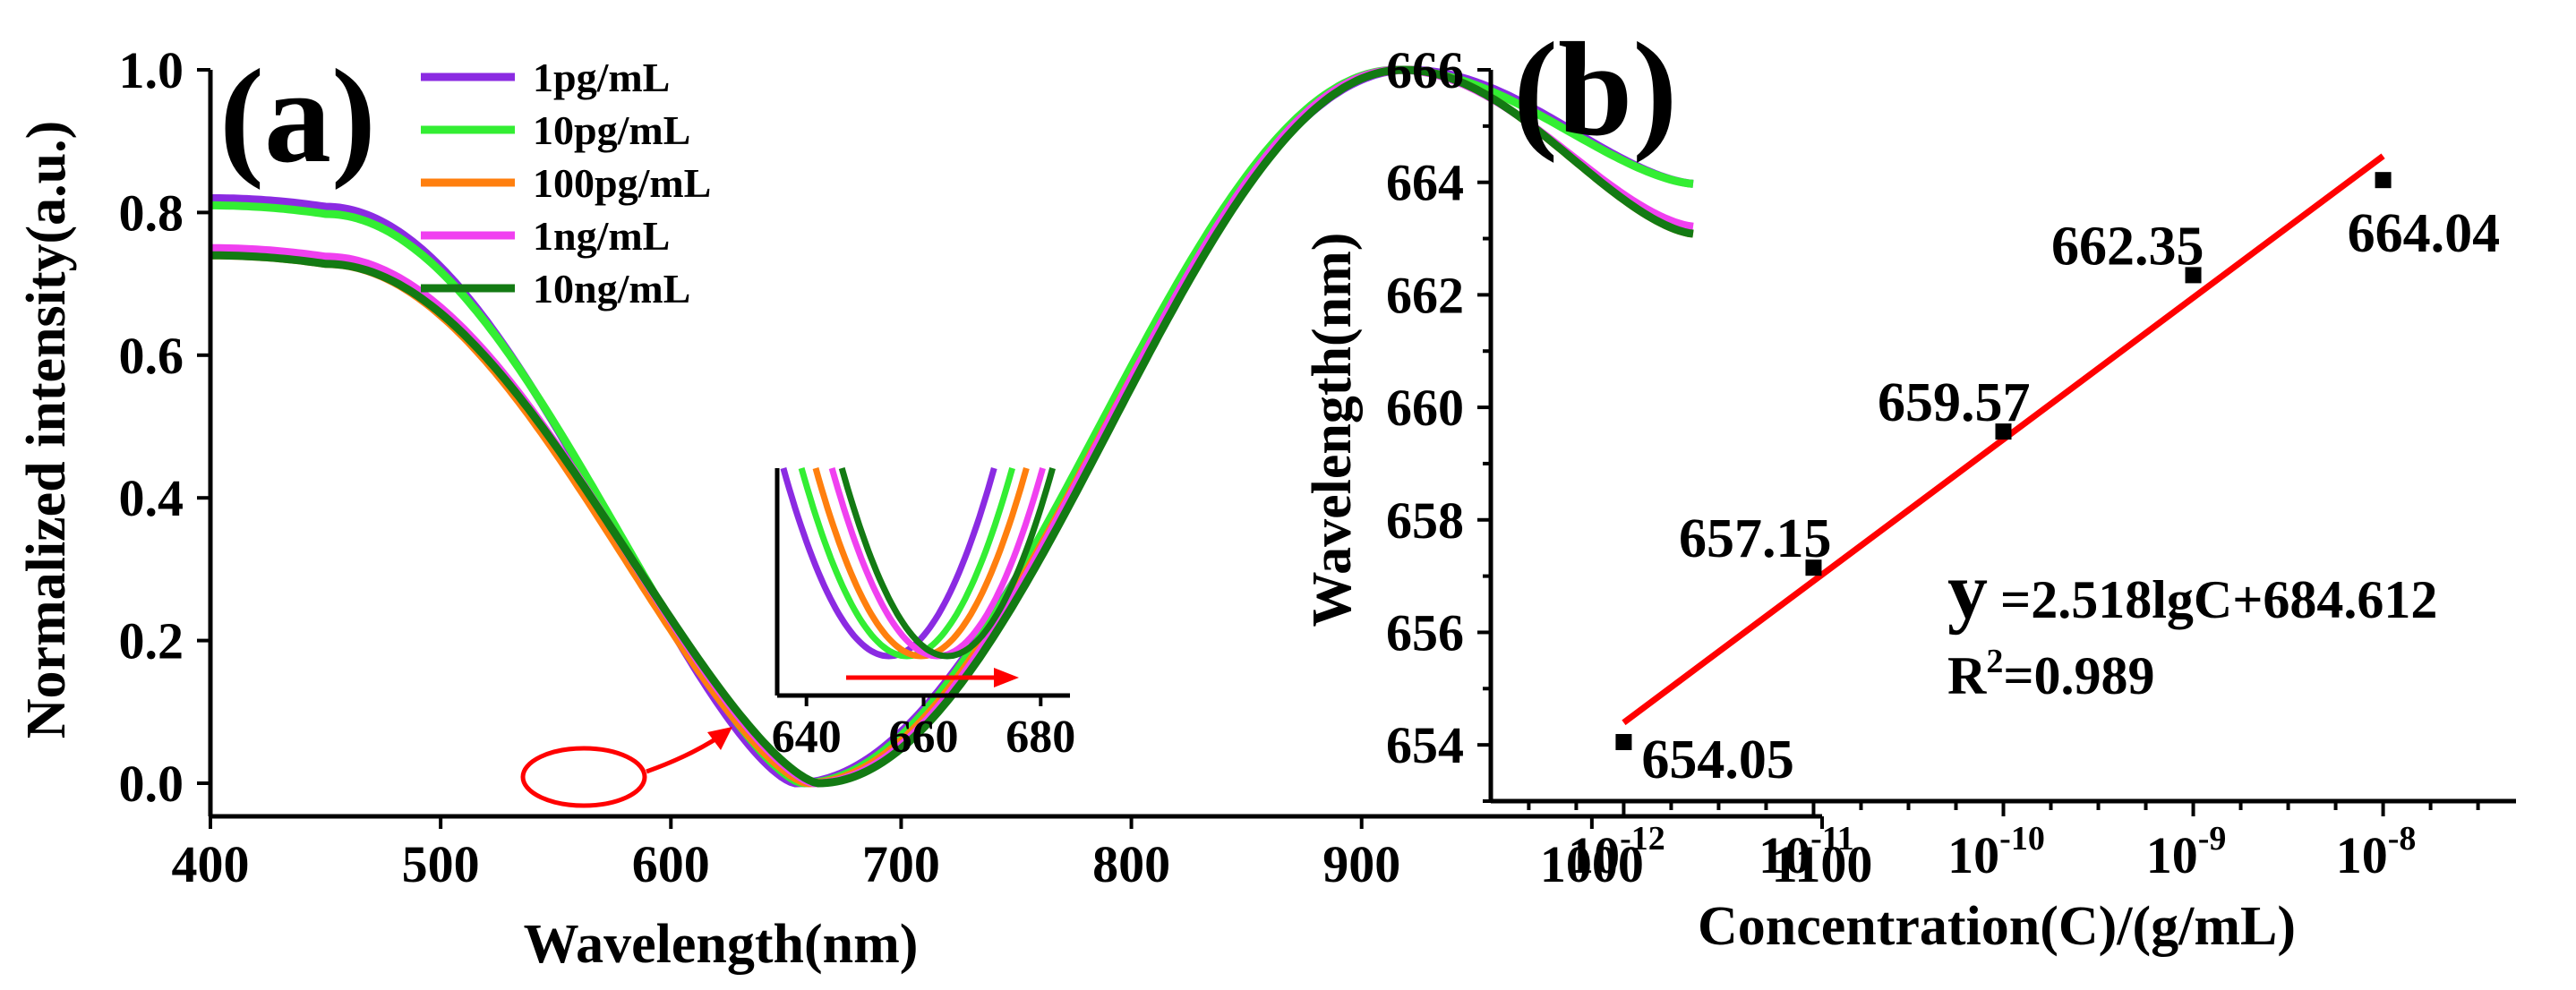 The height and width of the screenshot is (990, 2576). I want to click on b-y-tick-label: 666, so click(1425, 70).